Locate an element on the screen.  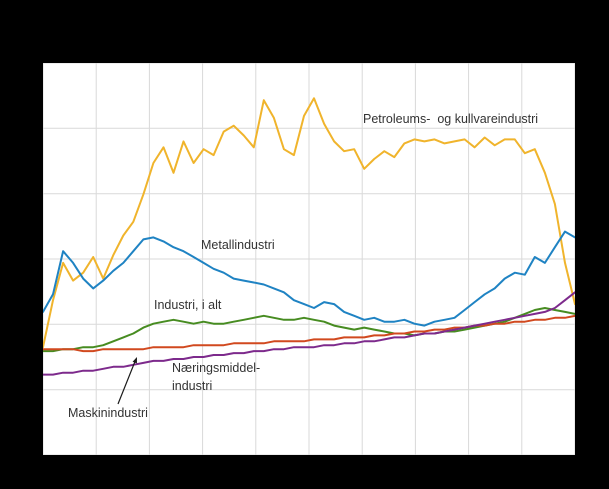
label-naeringsmiddel-line2: industri is located at coordinates (192, 386).